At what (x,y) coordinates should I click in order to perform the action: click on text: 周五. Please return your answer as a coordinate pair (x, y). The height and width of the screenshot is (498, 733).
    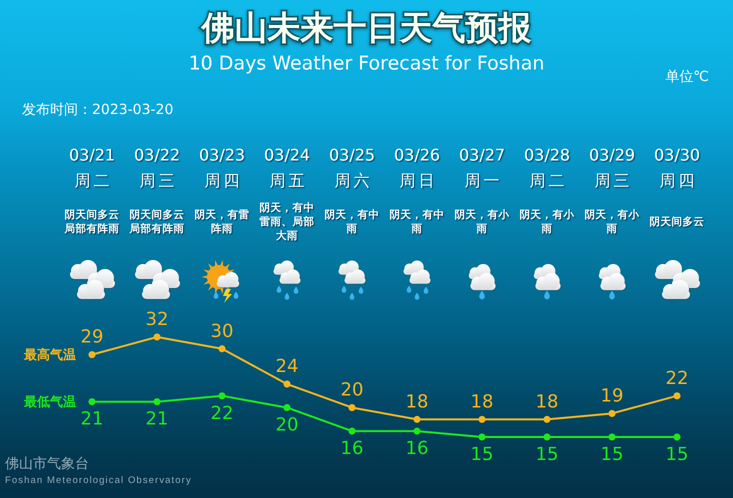
    Looking at the image, I should click on (288, 181).